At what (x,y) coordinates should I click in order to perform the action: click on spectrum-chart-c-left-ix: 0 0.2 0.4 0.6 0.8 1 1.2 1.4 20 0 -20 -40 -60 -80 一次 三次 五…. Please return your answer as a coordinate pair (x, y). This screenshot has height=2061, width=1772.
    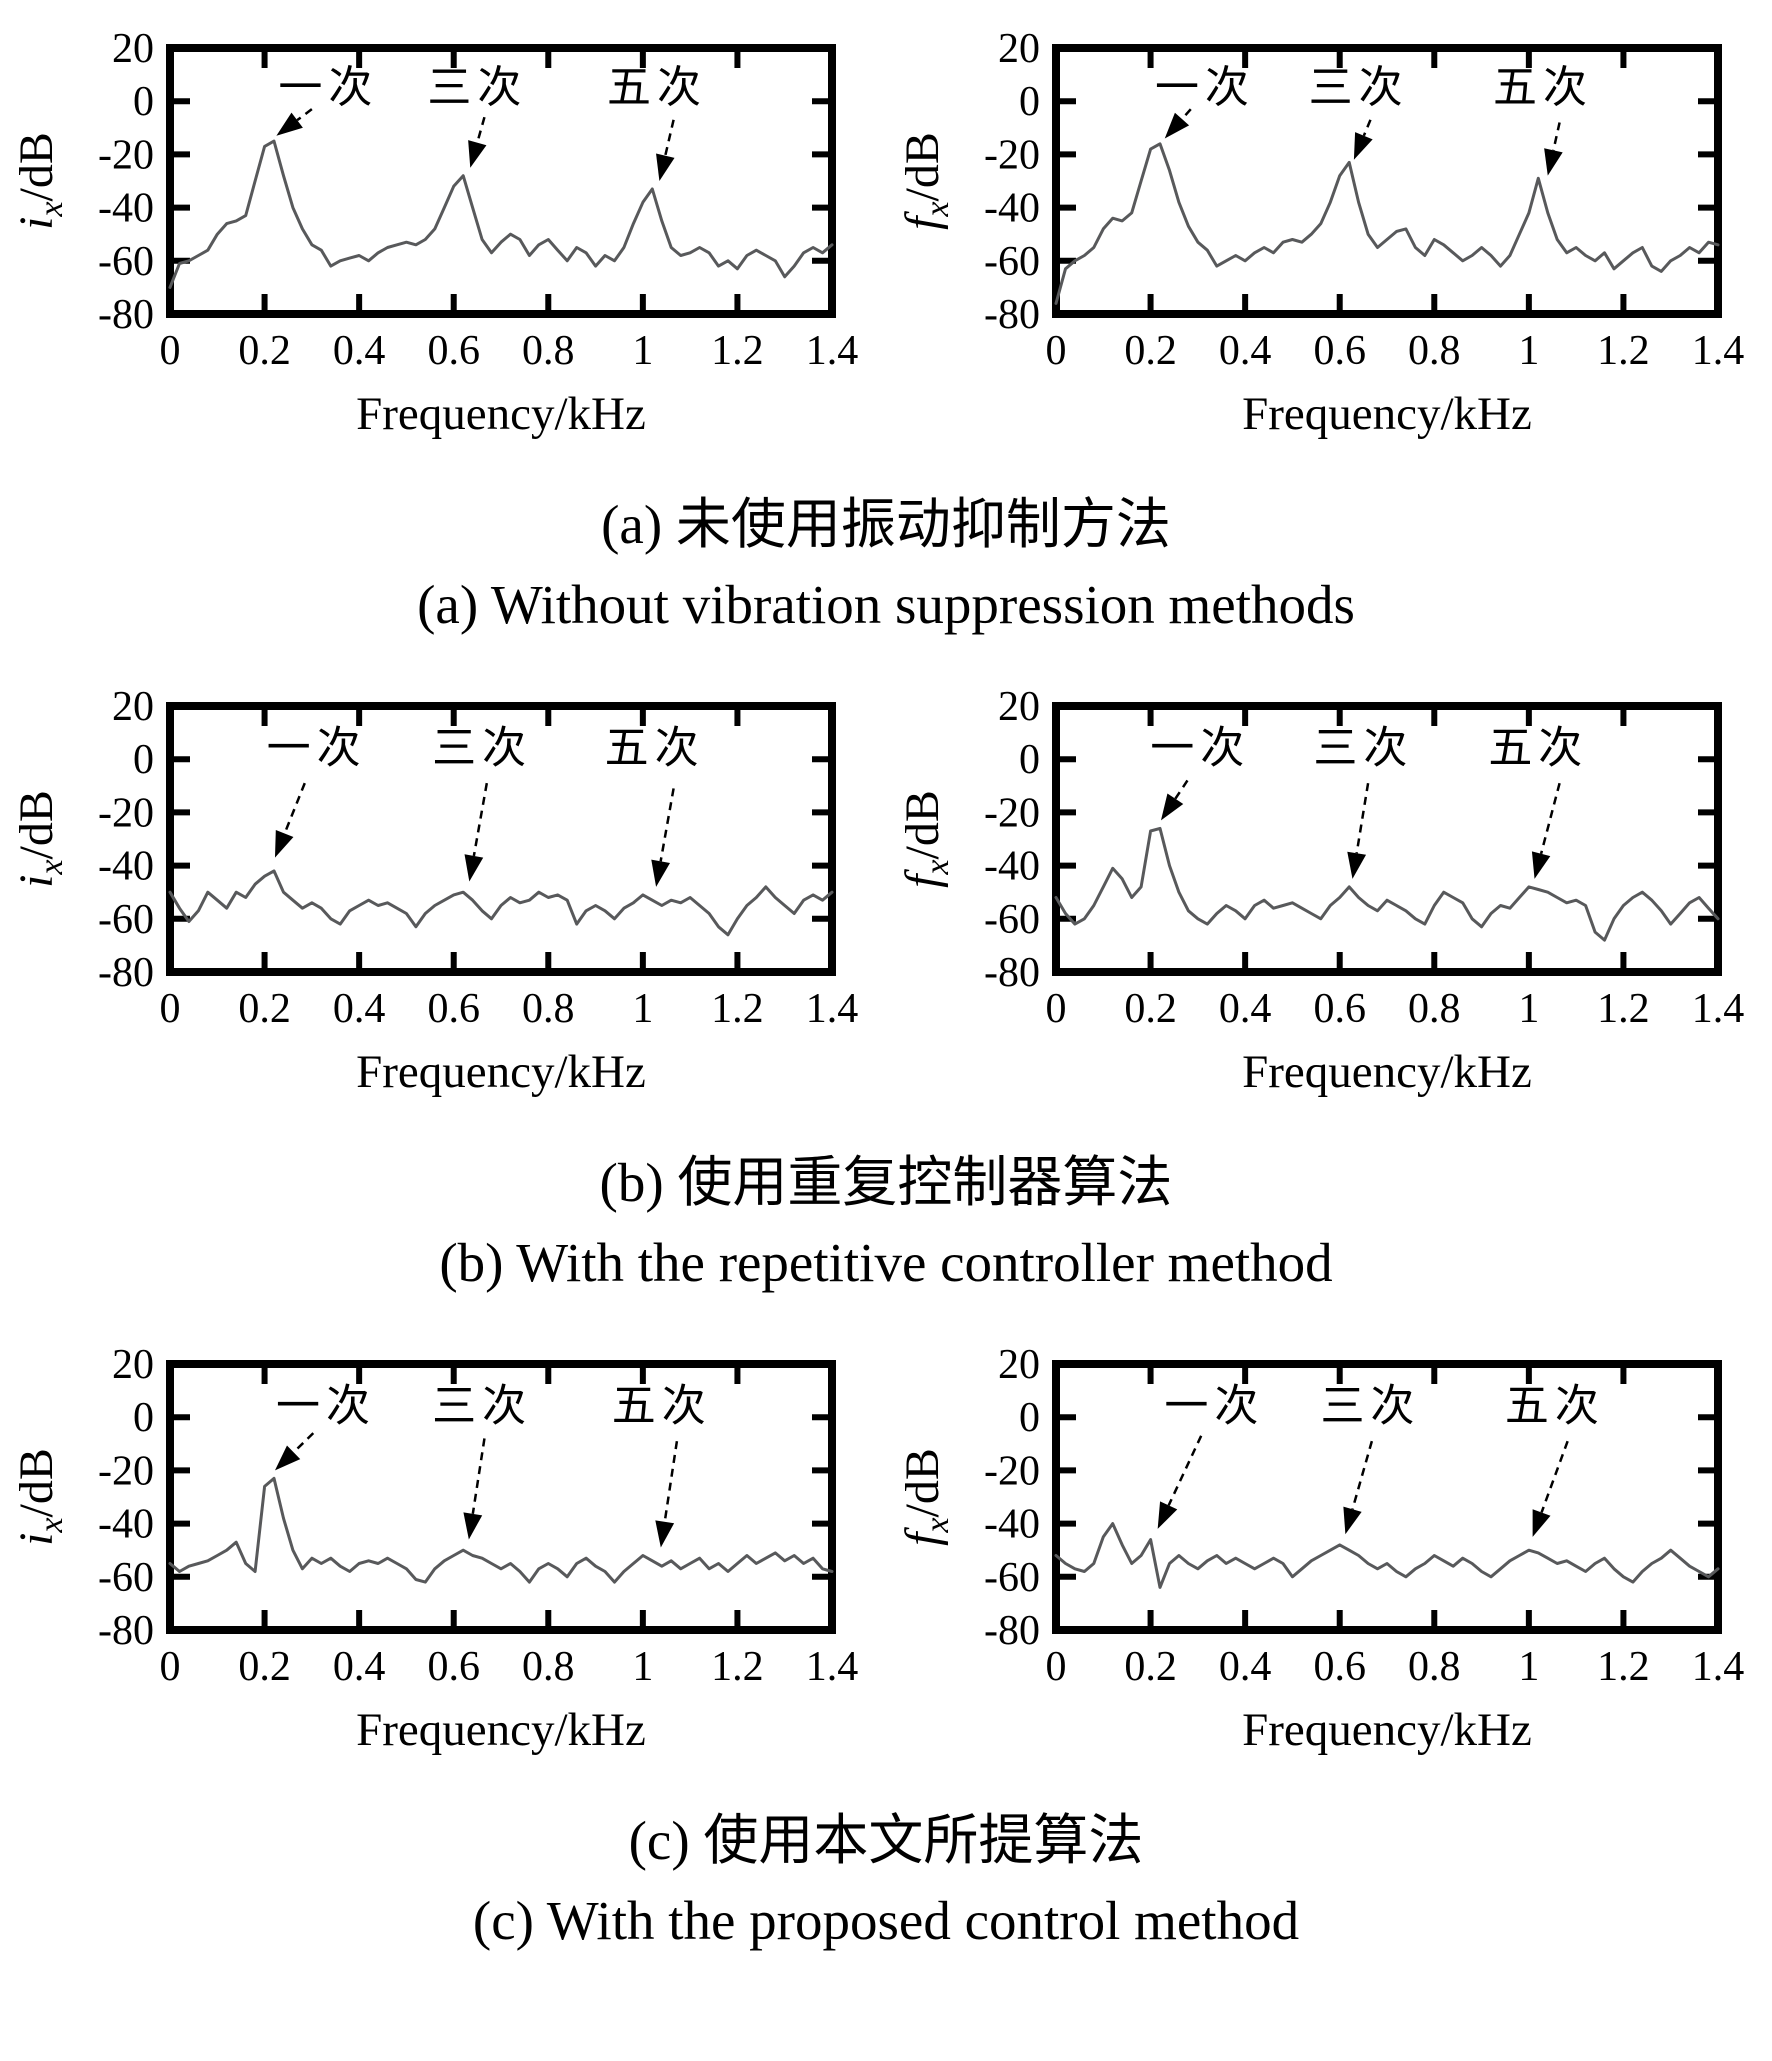
    Looking at the image, I should click on (434, 1549).